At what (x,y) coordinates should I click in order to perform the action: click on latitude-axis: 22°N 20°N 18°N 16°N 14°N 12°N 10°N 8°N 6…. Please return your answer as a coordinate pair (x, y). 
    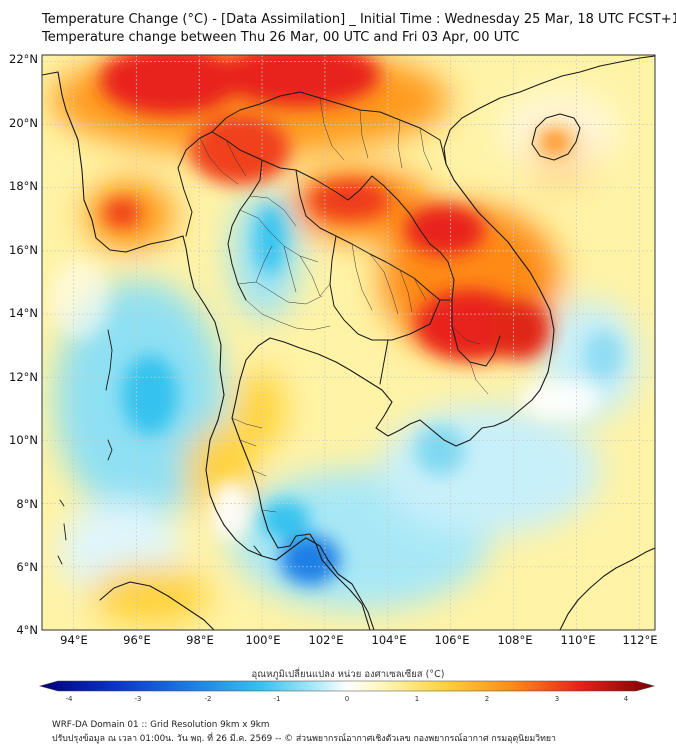
    Looking at the image, I should click on (23, 344).